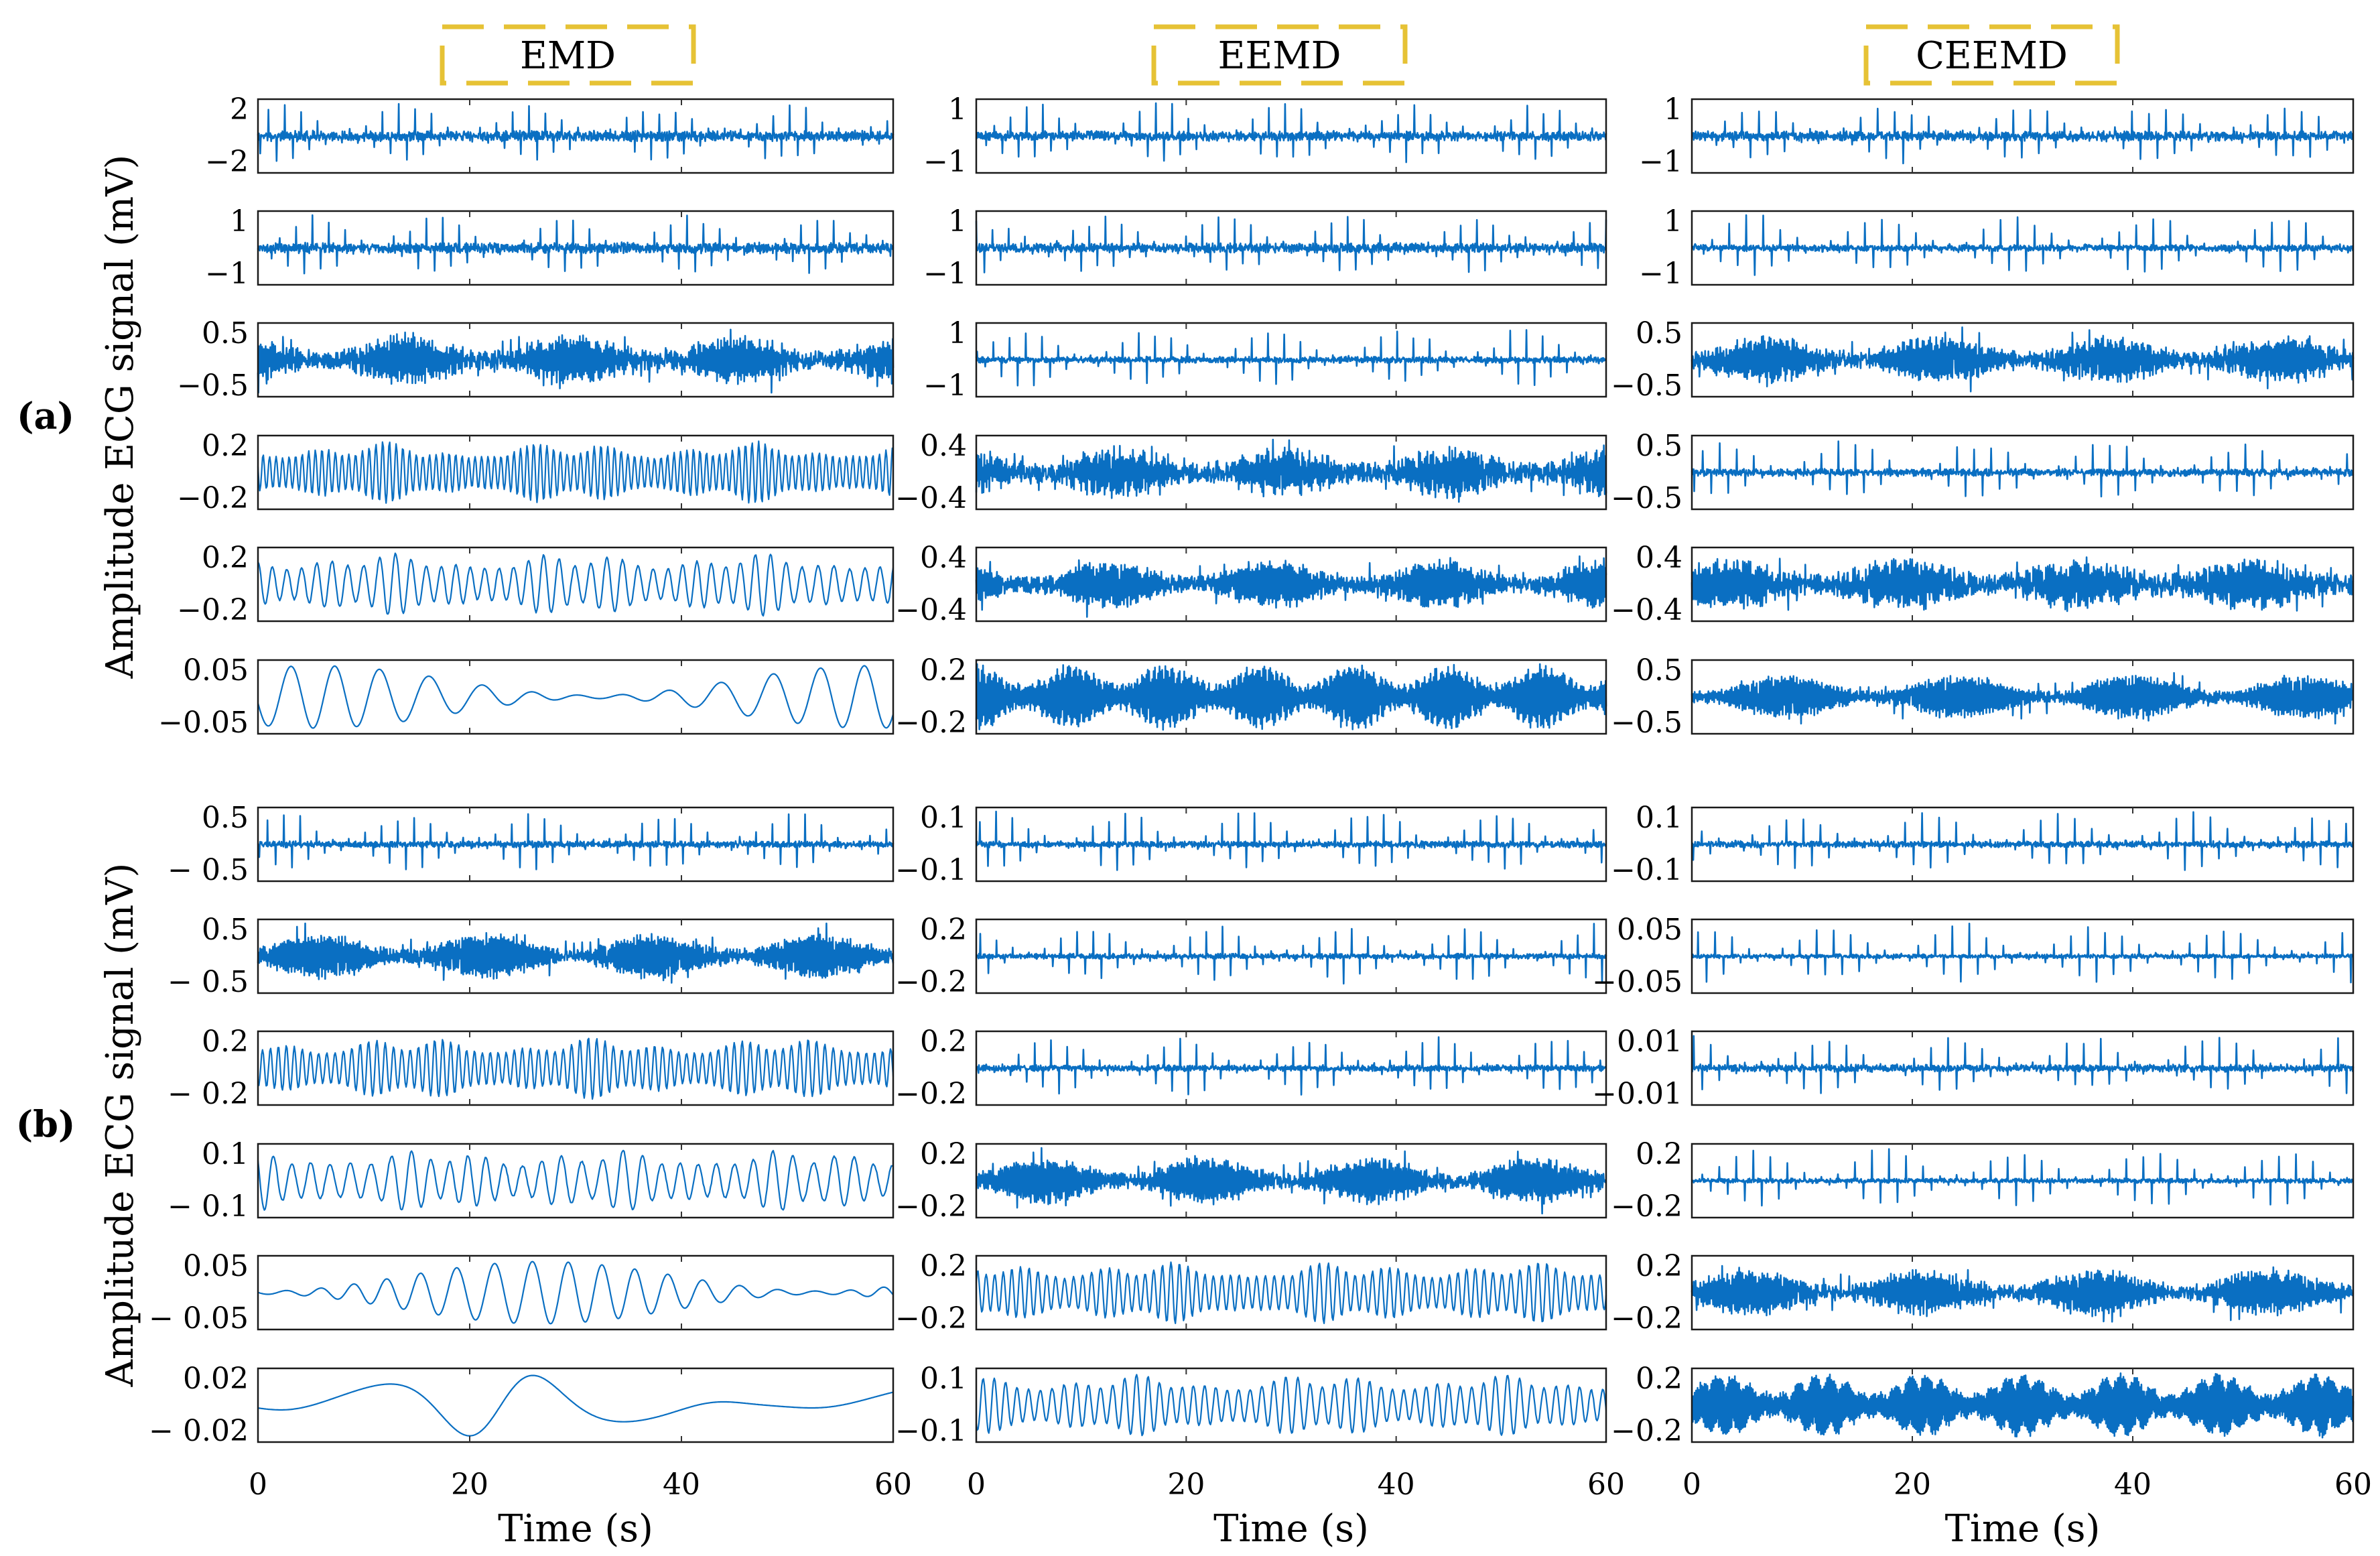 This screenshot has height=1556, width=2380. Describe the element at coordinates (216, 1266) in the screenshot. I see `y-tick-label-top: 0.05` at that location.